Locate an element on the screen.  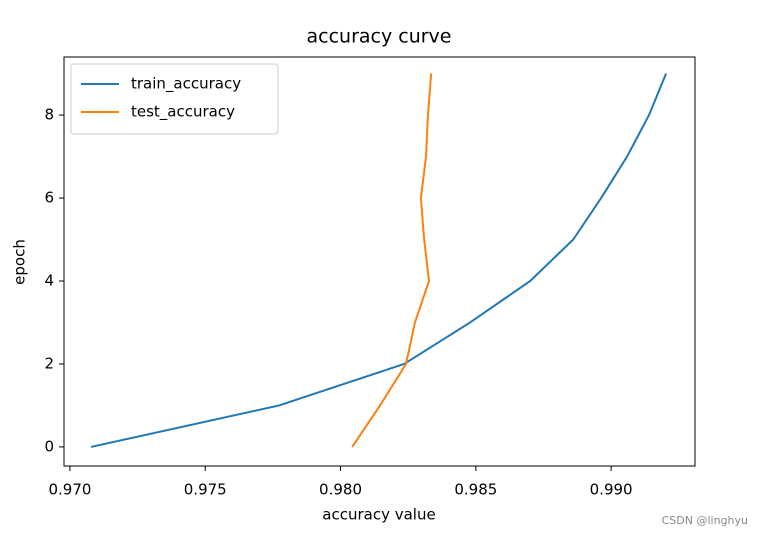
y-tick-label: 8 is located at coordinates (49, 115).